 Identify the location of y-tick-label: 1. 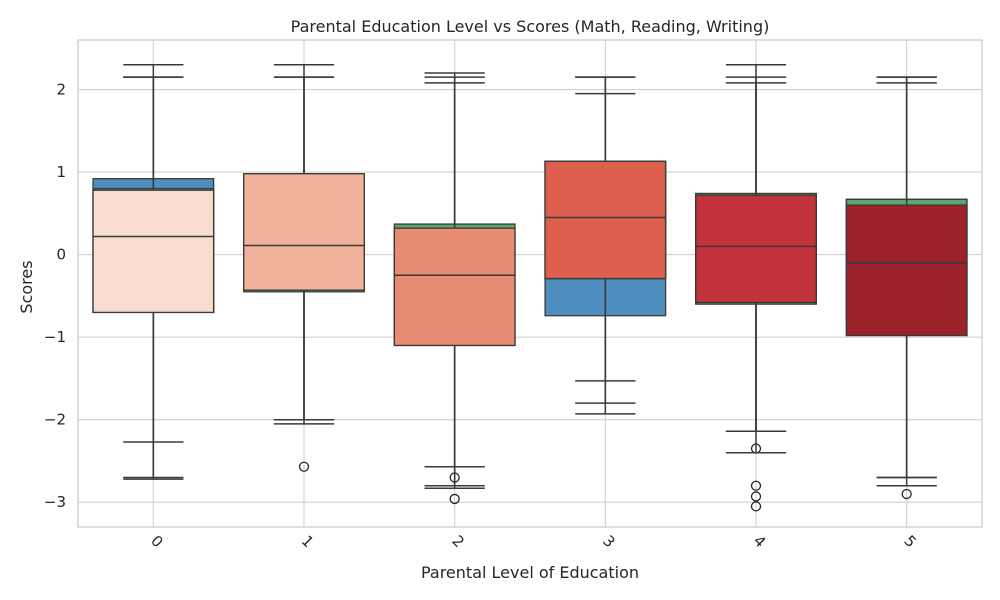
(61, 172).